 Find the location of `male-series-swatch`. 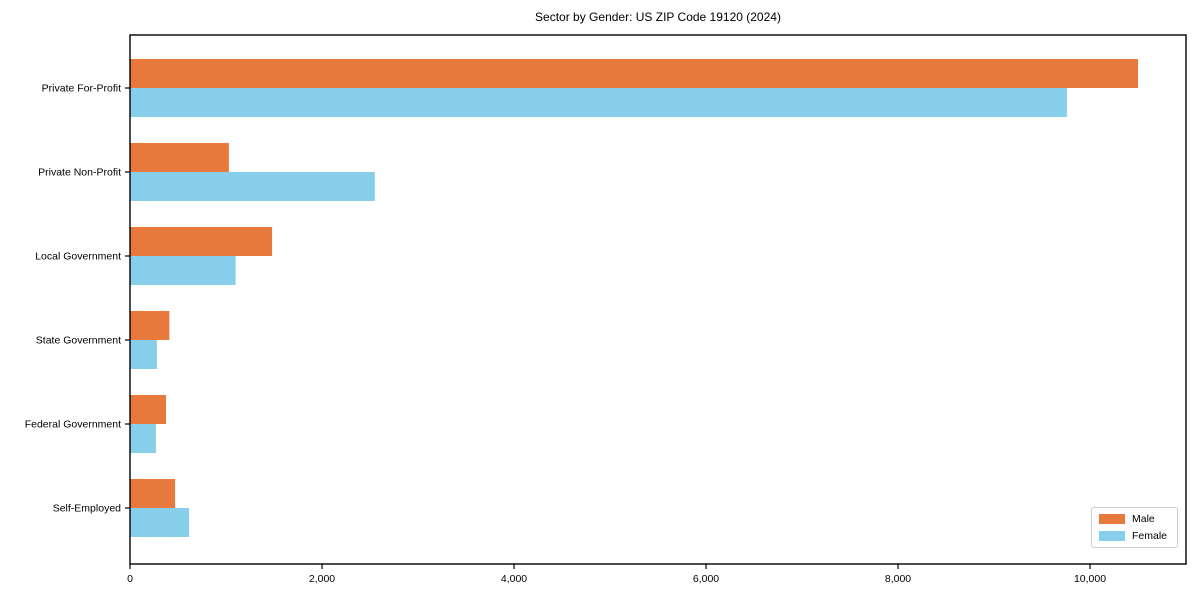

male-series-swatch is located at coordinates (1112, 519).